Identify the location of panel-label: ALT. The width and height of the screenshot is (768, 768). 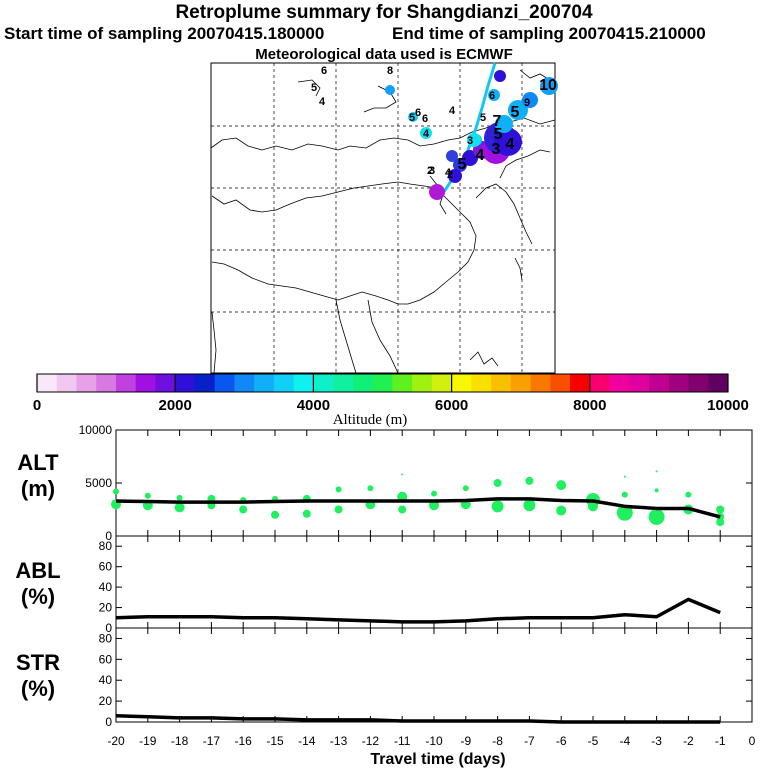
(38, 462).